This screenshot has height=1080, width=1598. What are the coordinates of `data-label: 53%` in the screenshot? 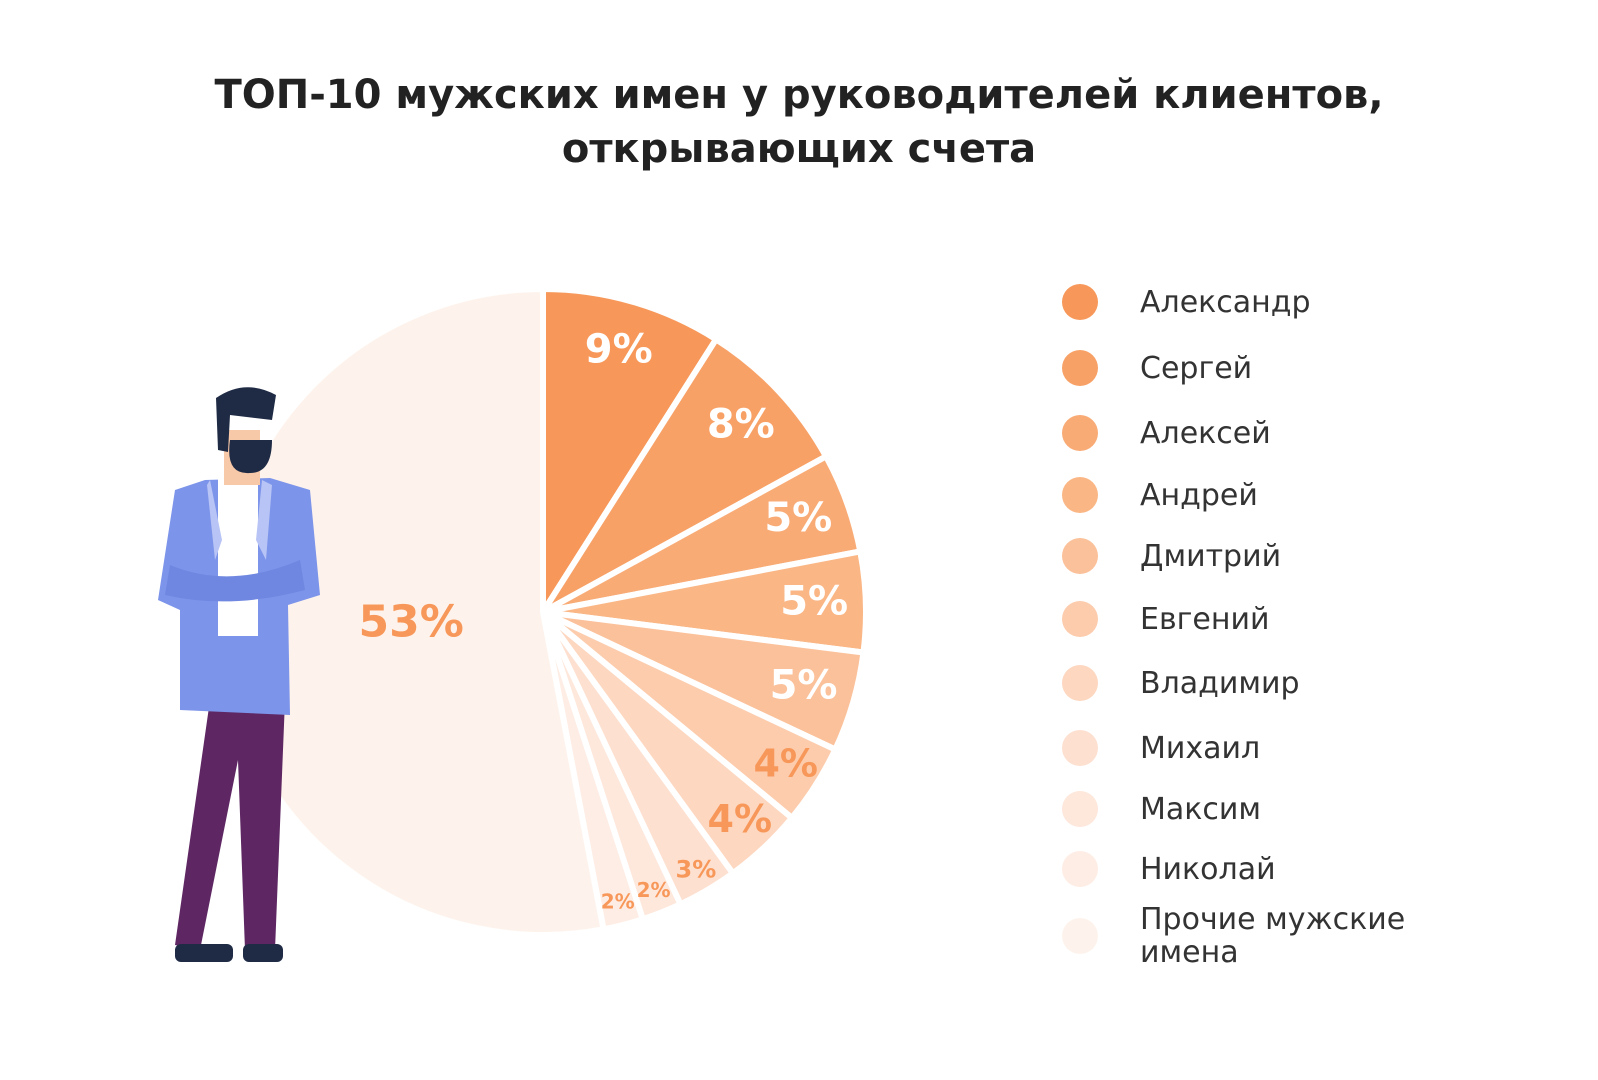 It's located at (410, 621).